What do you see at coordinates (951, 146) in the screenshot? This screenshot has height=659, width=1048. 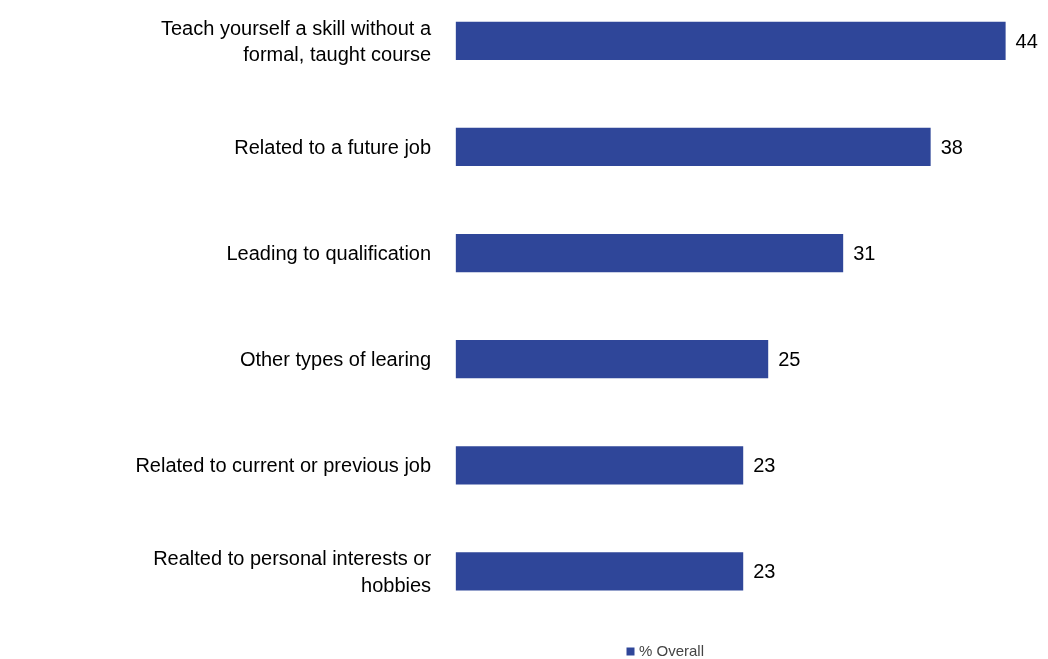 I see `data-label: 38` at bounding box center [951, 146].